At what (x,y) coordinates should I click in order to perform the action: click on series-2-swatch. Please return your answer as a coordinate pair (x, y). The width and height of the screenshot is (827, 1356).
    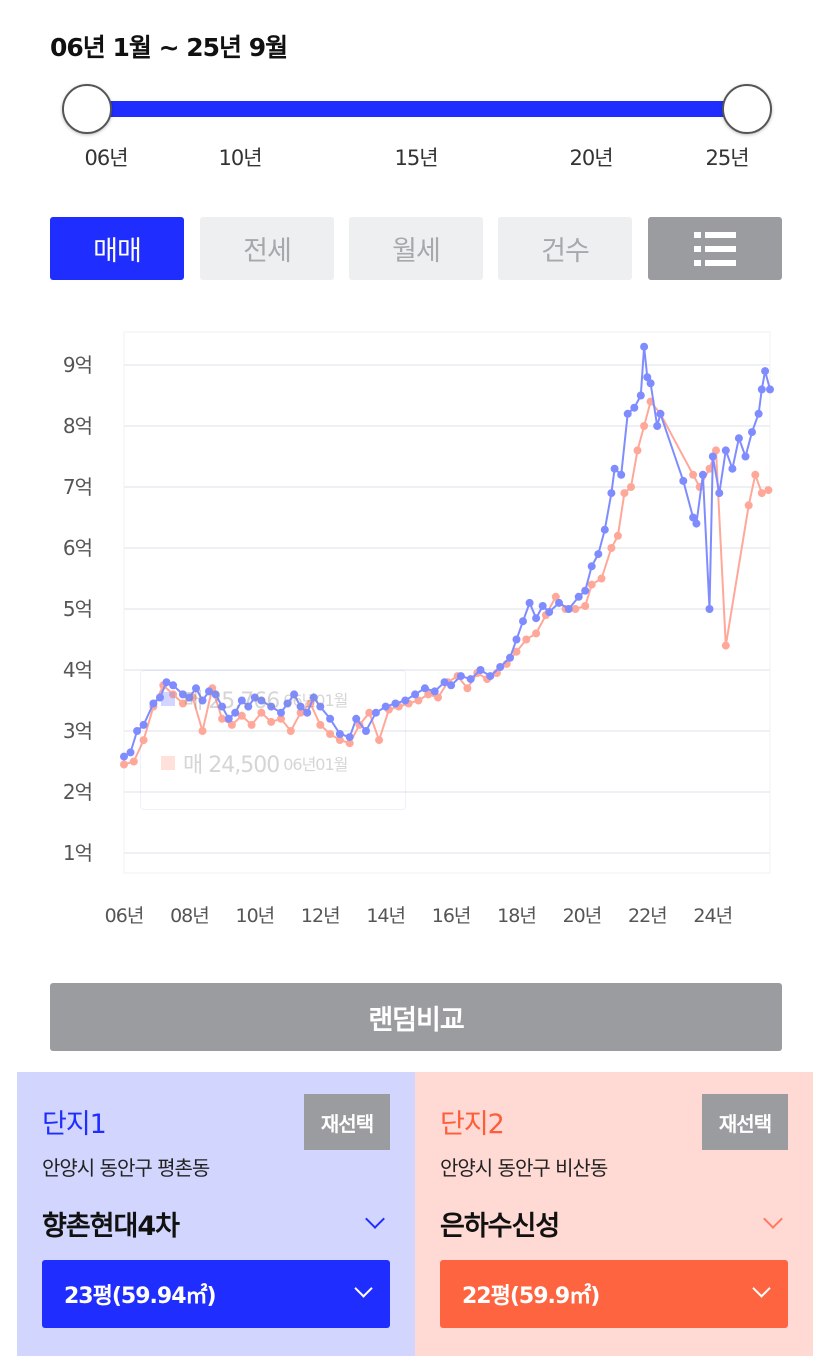
    Looking at the image, I should click on (168, 763).